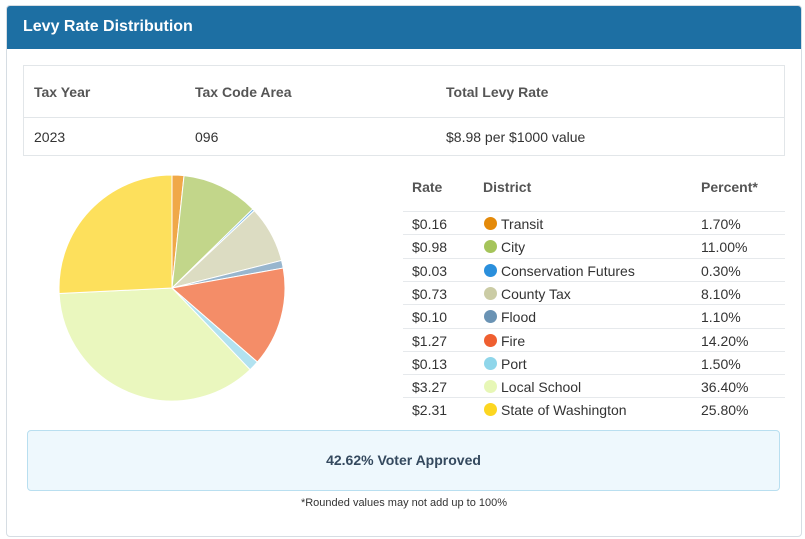  Describe the element at coordinates (507, 187) in the screenshot. I see `district-header: District` at that location.